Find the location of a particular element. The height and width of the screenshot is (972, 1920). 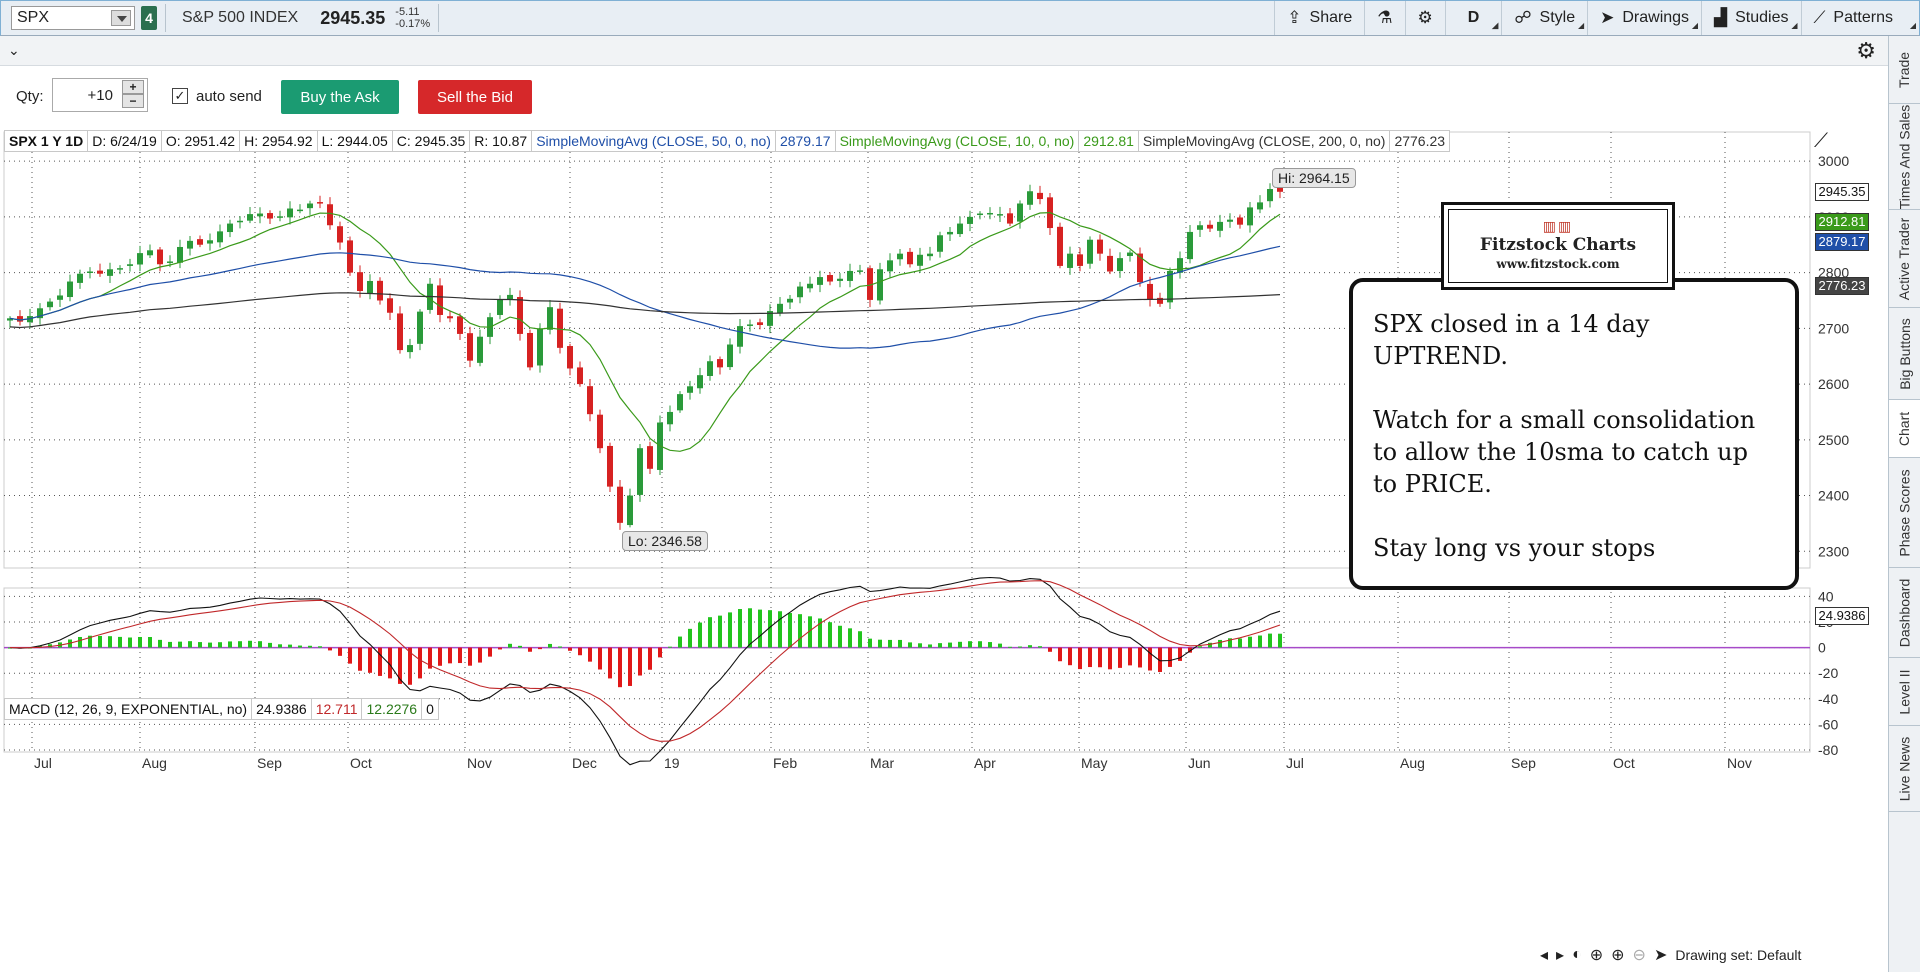

qty-increment-button: + is located at coordinates (133, 87).